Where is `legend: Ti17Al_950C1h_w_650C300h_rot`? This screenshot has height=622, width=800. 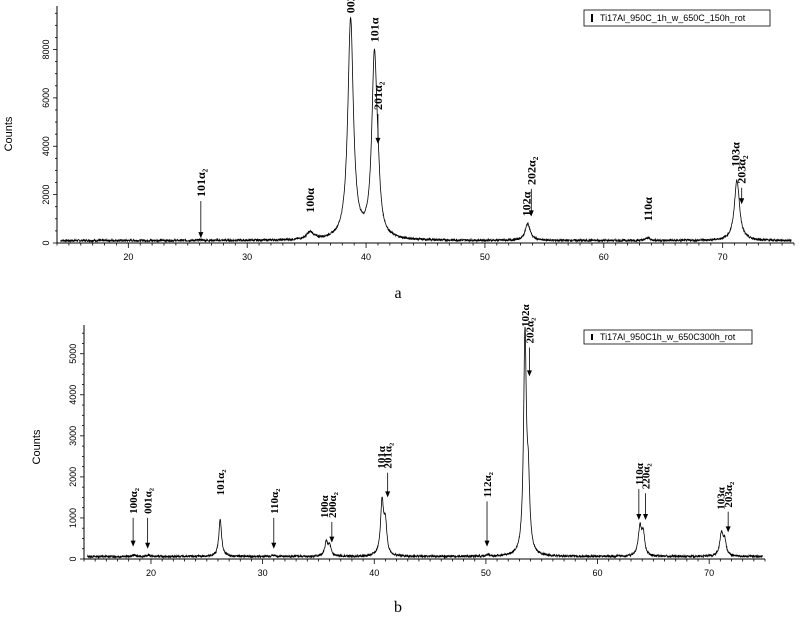
legend: Ti17Al_950C1h_w_650C300h_rot is located at coordinates (668, 337).